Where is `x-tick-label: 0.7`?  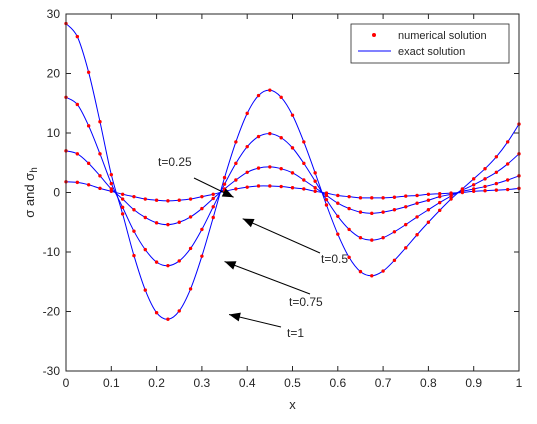 x-tick-label: 0.7 is located at coordinates (383, 383).